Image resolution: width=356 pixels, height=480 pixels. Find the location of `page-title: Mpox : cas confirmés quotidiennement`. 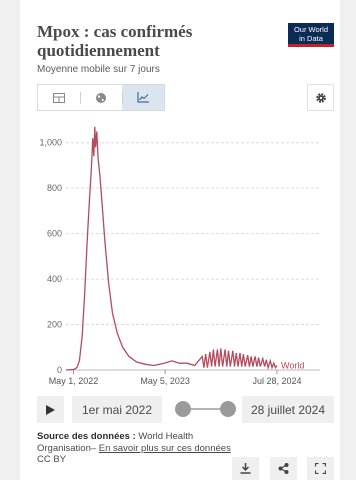

page-title: Mpox : cas confirmés quotidiennement is located at coordinates (115, 41).